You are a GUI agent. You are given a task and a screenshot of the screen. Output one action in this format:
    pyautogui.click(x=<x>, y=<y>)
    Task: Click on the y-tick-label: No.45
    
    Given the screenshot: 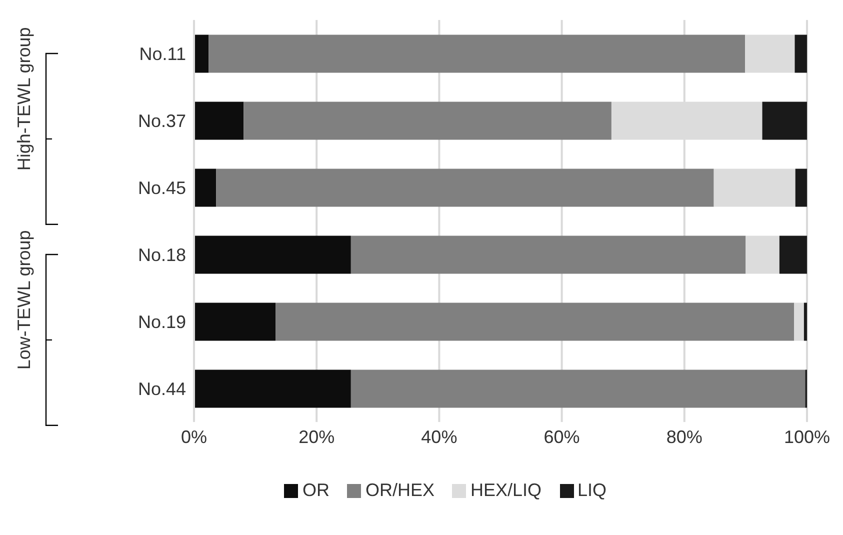 What is the action you would take?
    pyautogui.click(x=162, y=188)
    